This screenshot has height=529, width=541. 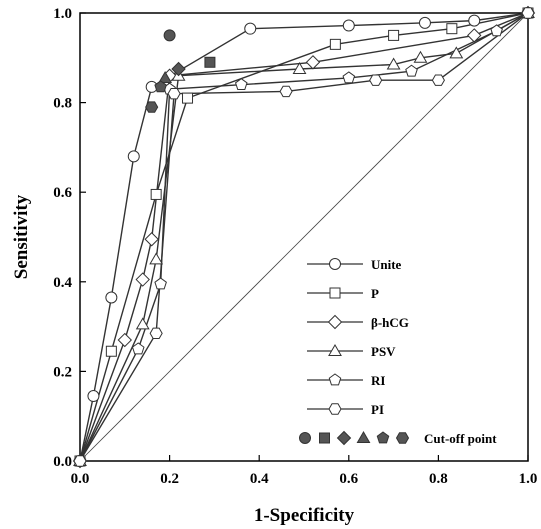 I want to click on legend-marker-p, so click(x=335, y=293).